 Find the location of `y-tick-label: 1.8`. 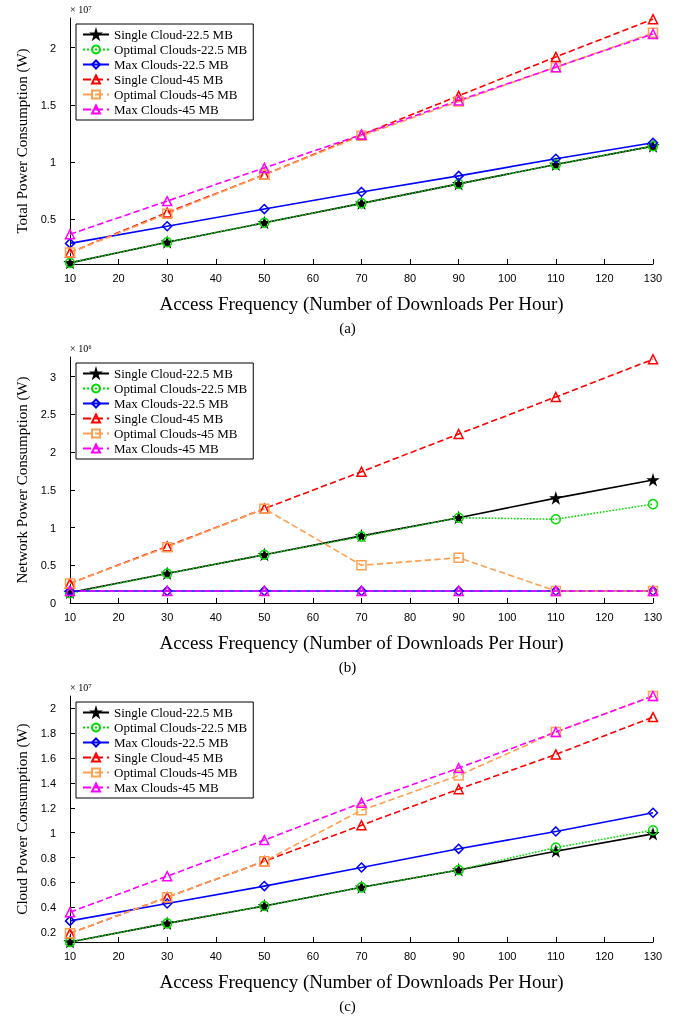

y-tick-label: 1.8 is located at coordinates (48, 733).